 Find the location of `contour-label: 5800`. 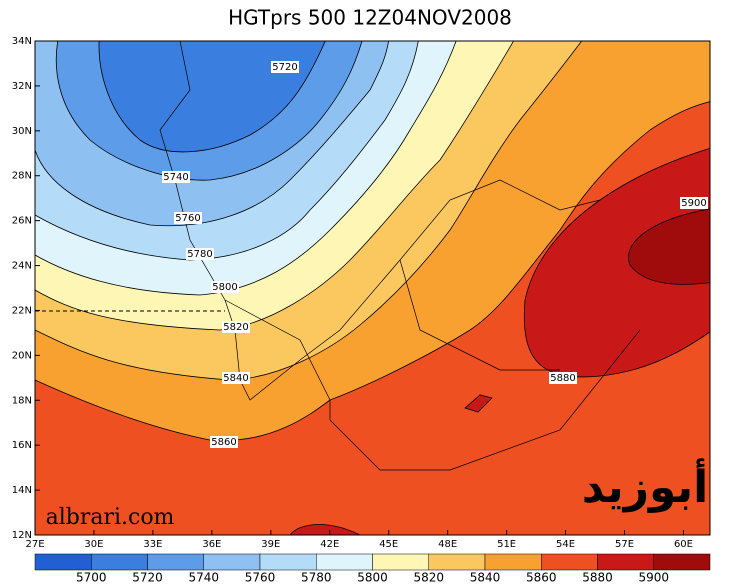

contour-label: 5800 is located at coordinates (224, 287).